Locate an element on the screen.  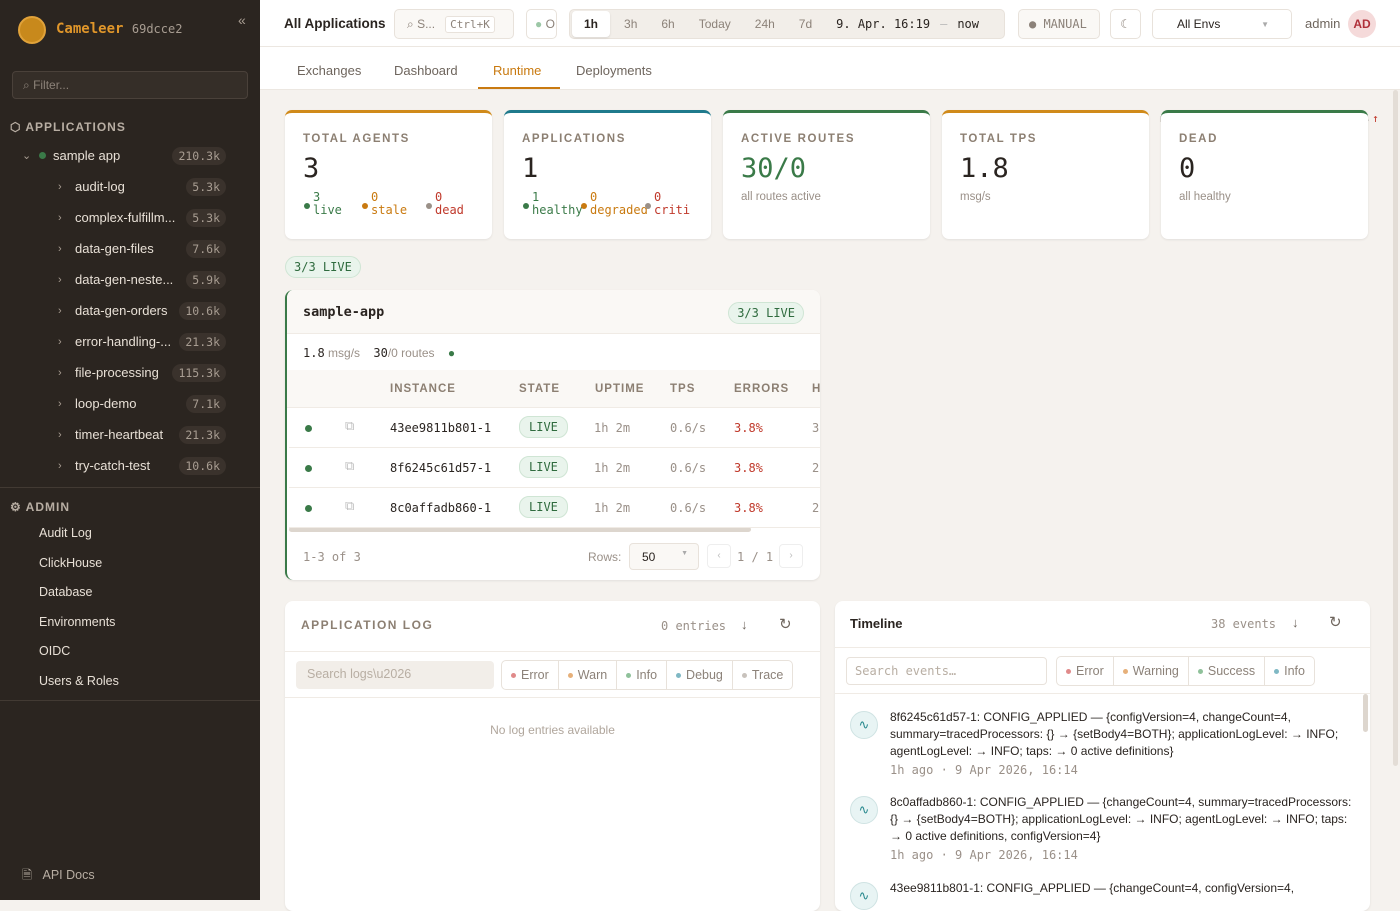
stat-card-total-agents: TOTAL AGENTS 3 3 live 0 stale 0 dead is located at coordinates (388, 174).